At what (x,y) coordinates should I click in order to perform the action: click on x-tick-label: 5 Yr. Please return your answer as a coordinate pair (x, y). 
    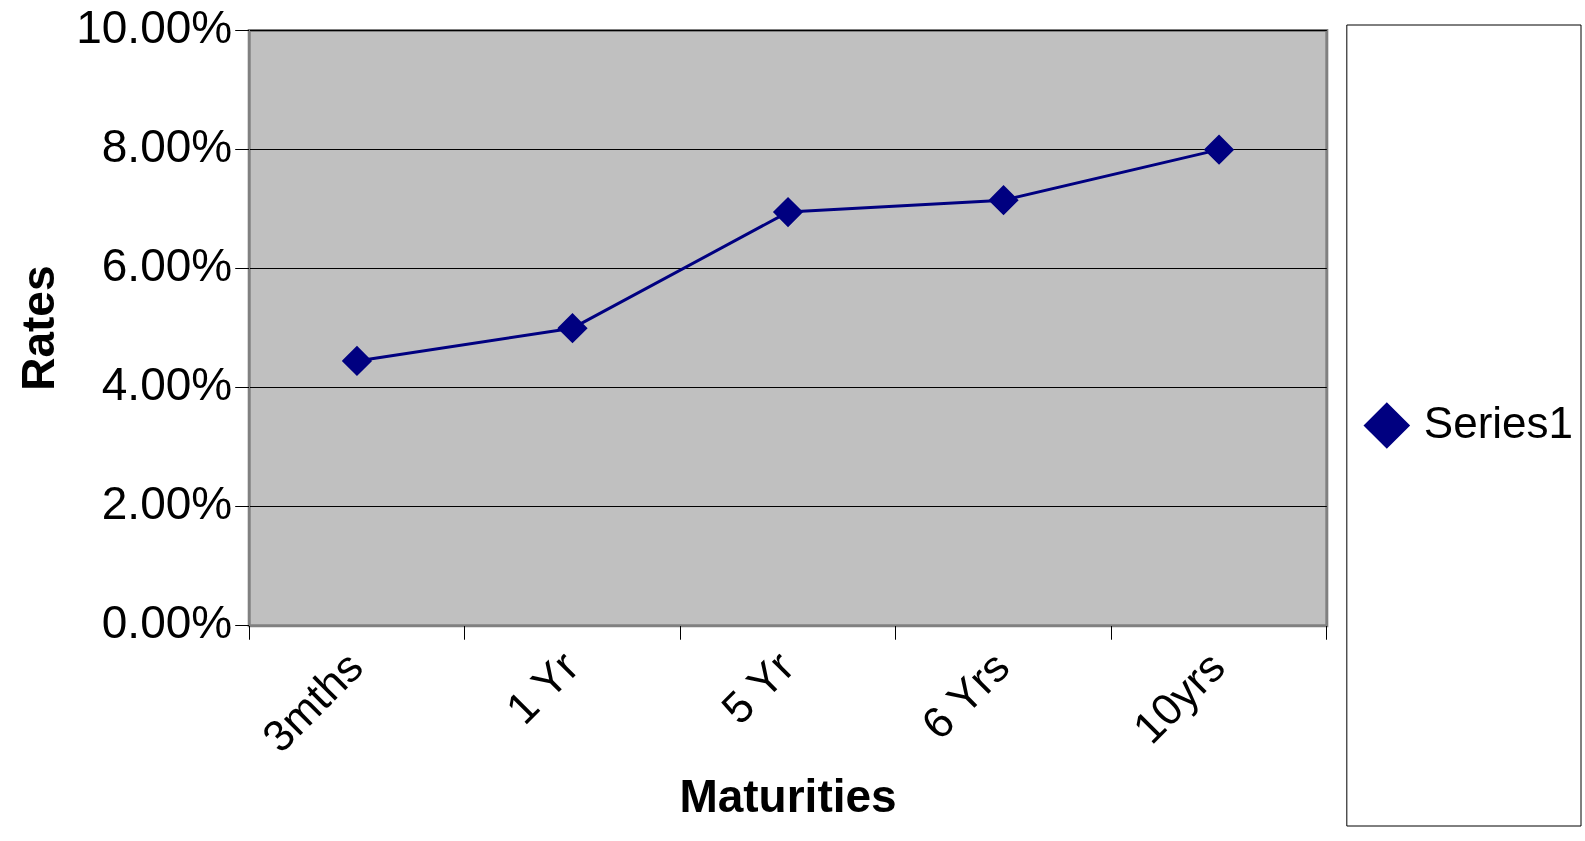
    Looking at the image, I should click on (757, 687).